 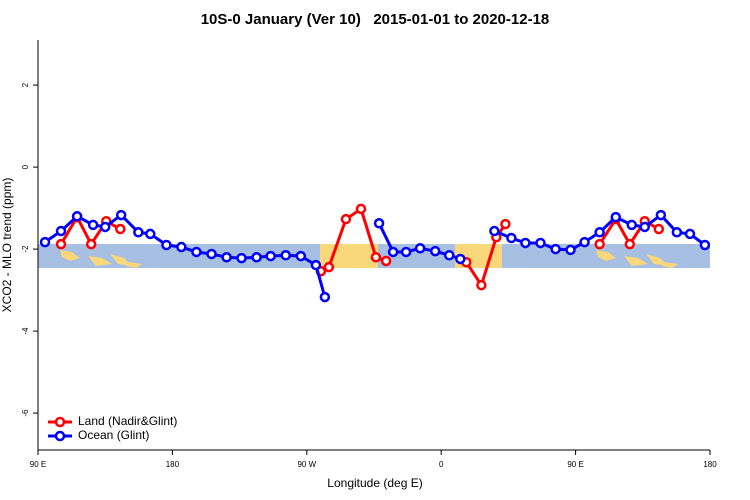 What do you see at coordinates (25, 413) in the screenshot?
I see `y-tick-label: -6` at bounding box center [25, 413].